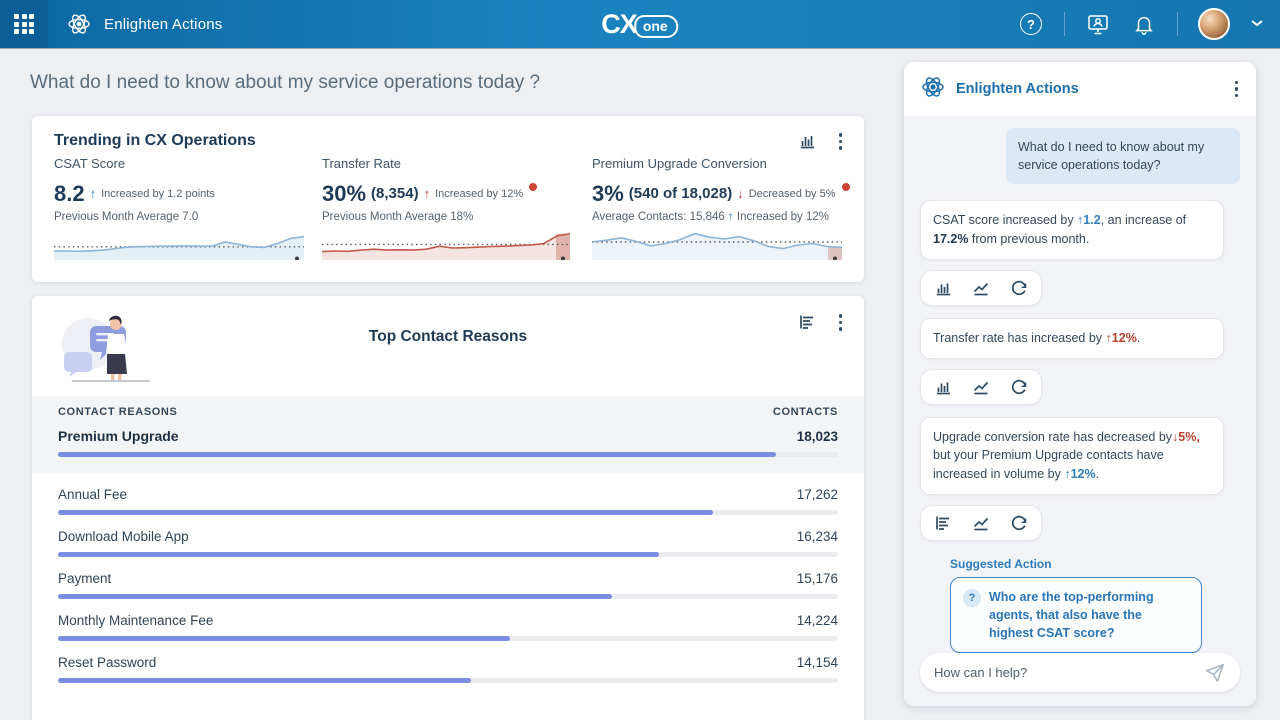  I want to click on kpi-label: CSAT Score, so click(90, 163).